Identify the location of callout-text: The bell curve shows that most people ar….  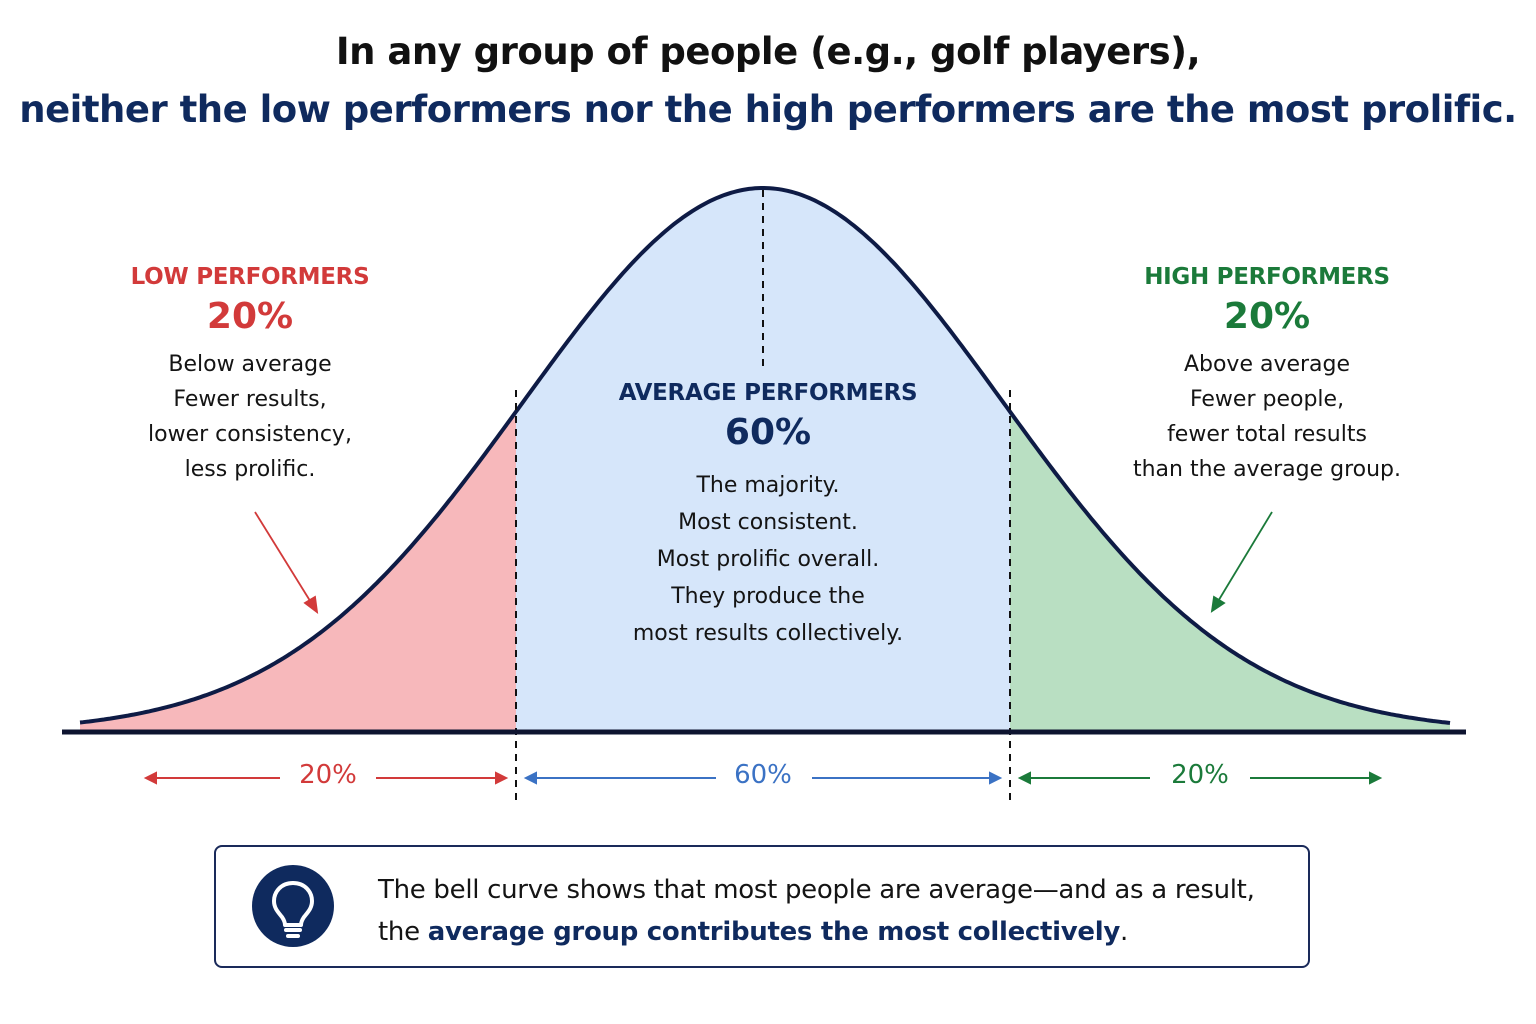
(828, 911).